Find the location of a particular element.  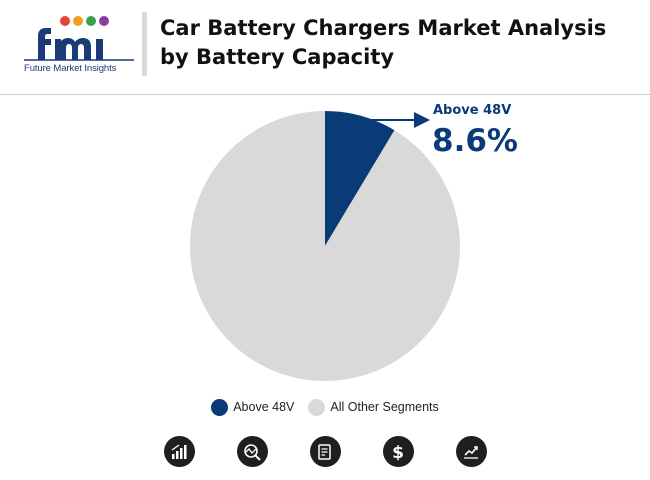

callout-value: 8.6% is located at coordinates (475, 141).